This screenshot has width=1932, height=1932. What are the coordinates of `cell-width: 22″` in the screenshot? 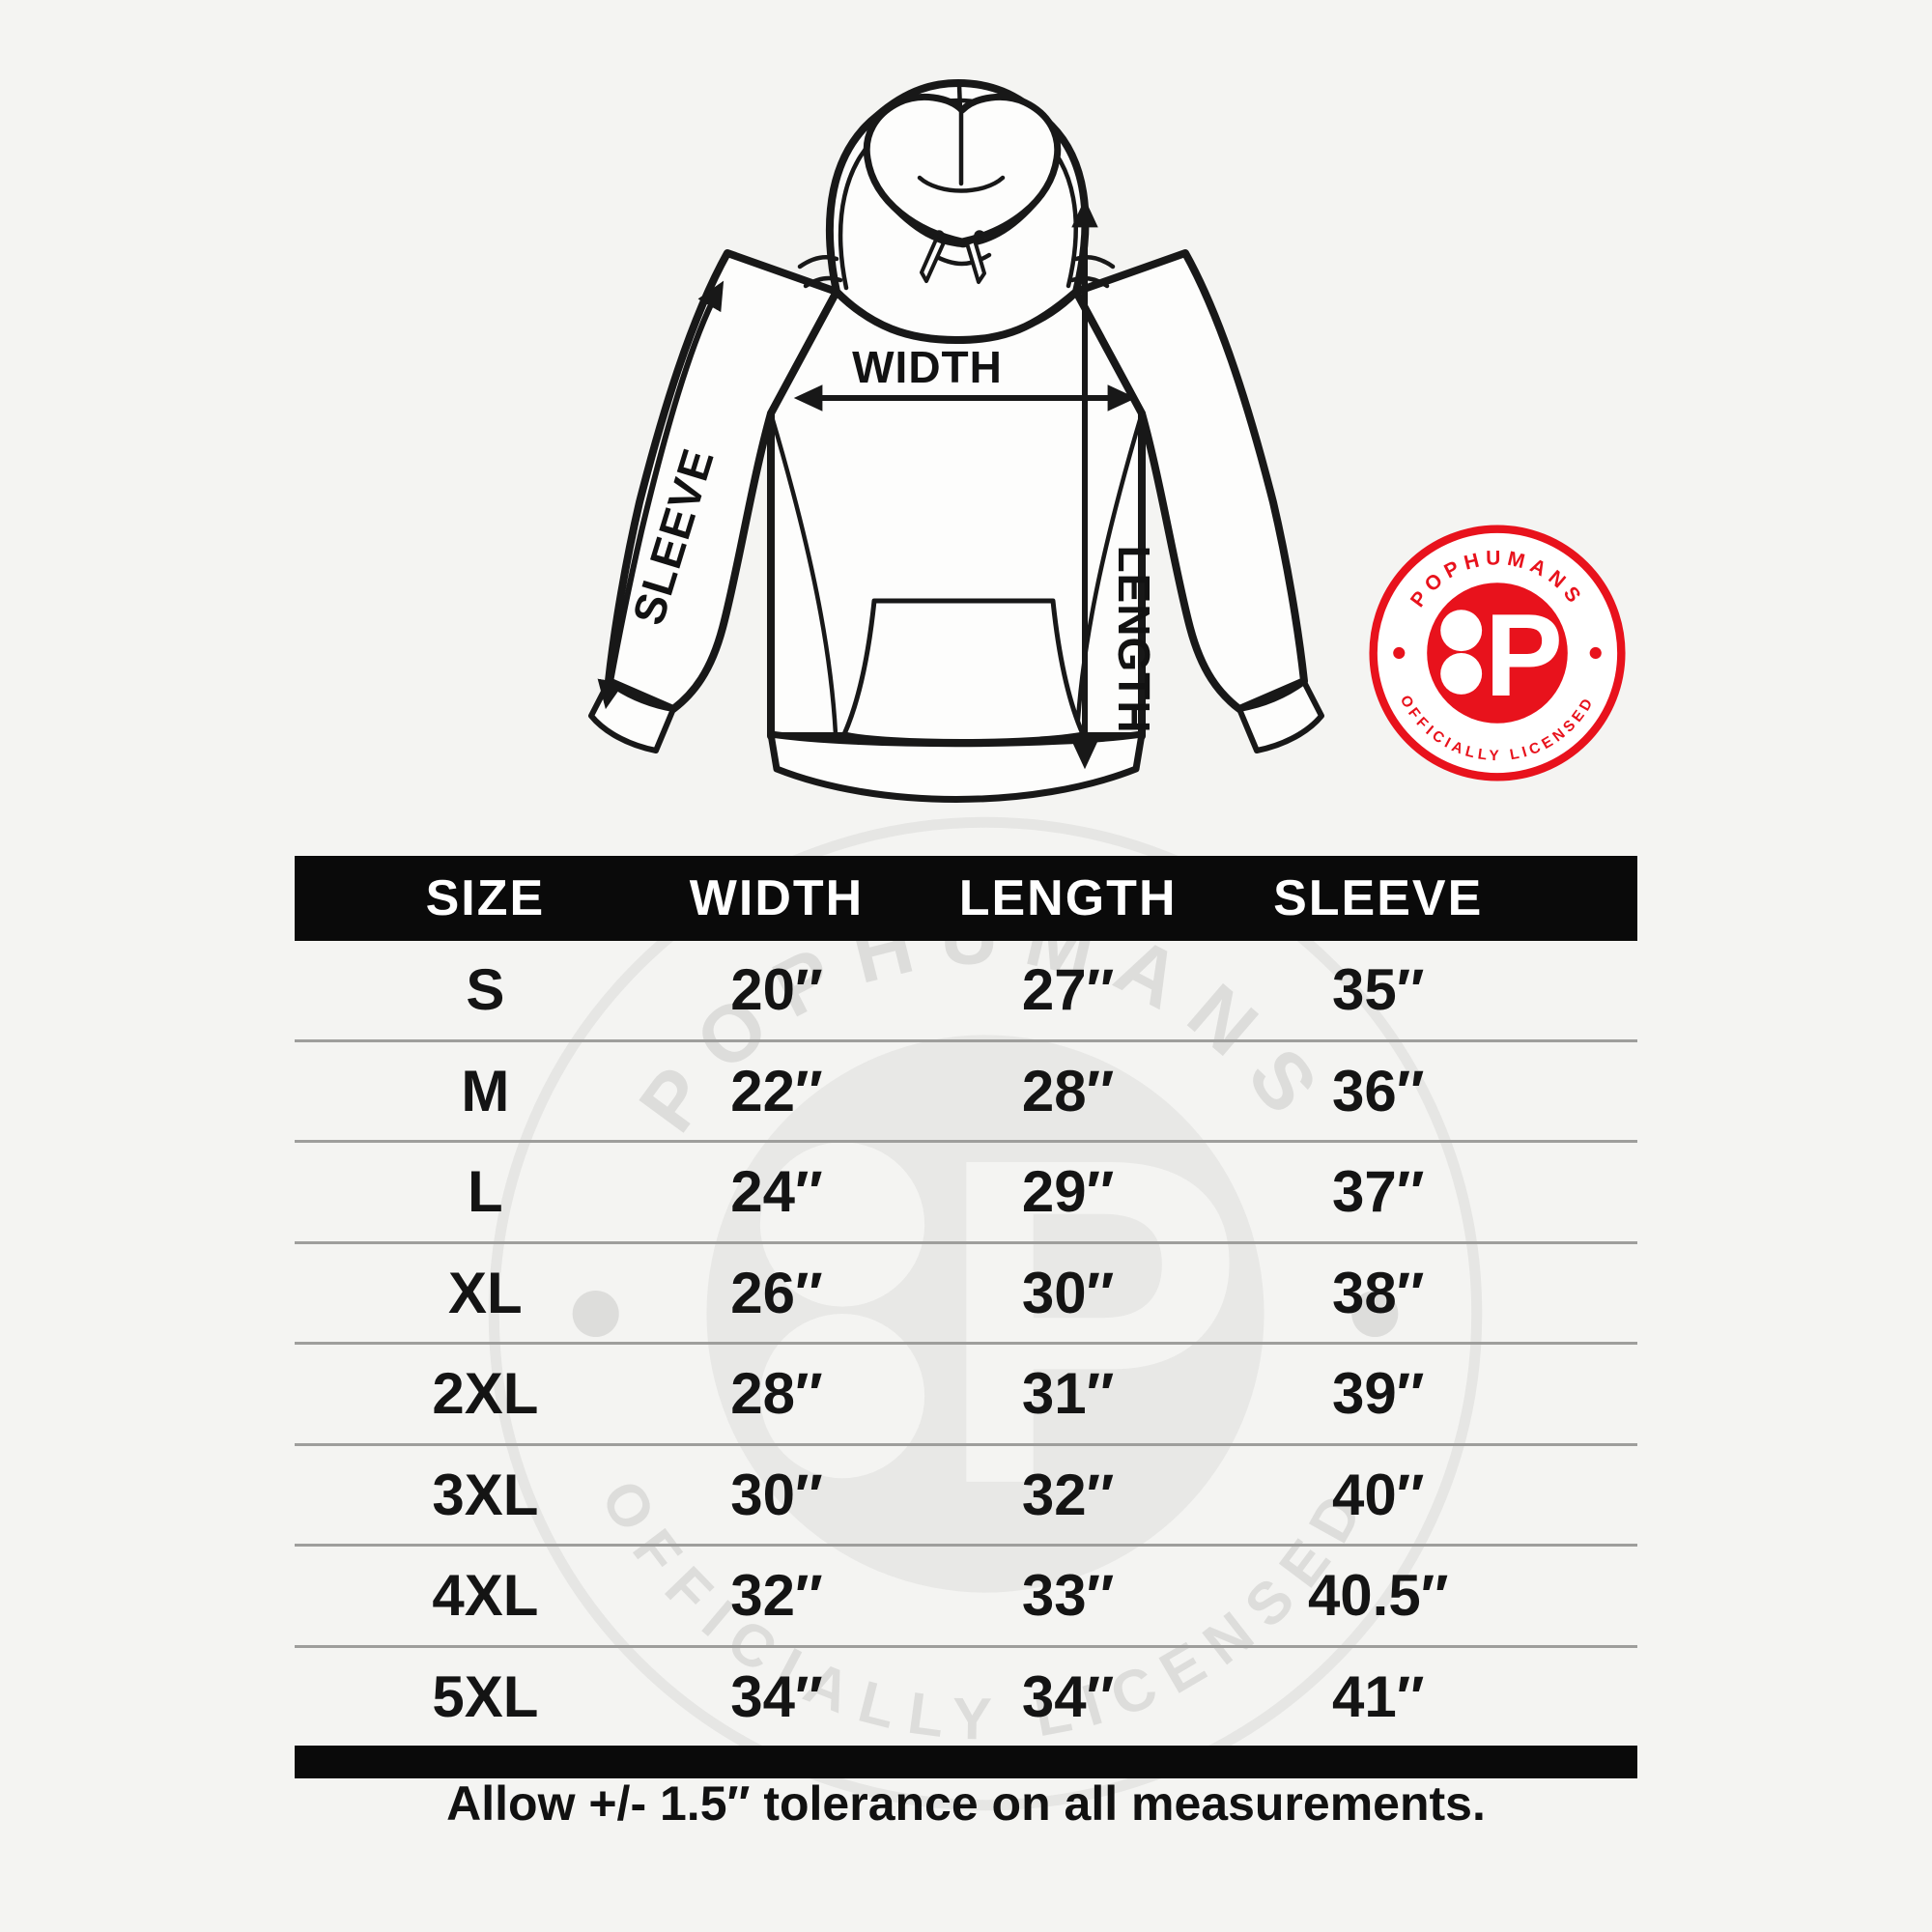 It's located at (776, 1090).